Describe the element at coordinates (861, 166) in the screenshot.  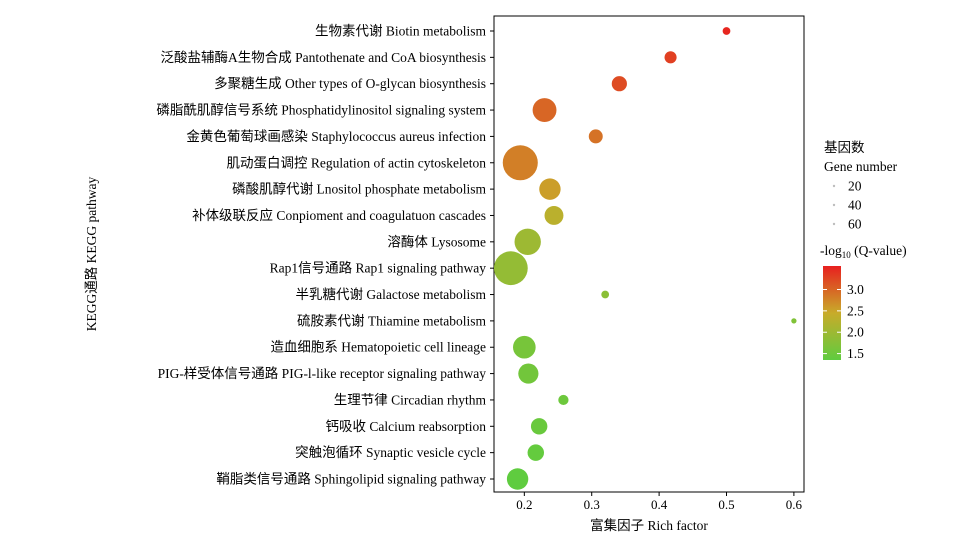
I see `size-legend-title-en: Gene number` at that location.